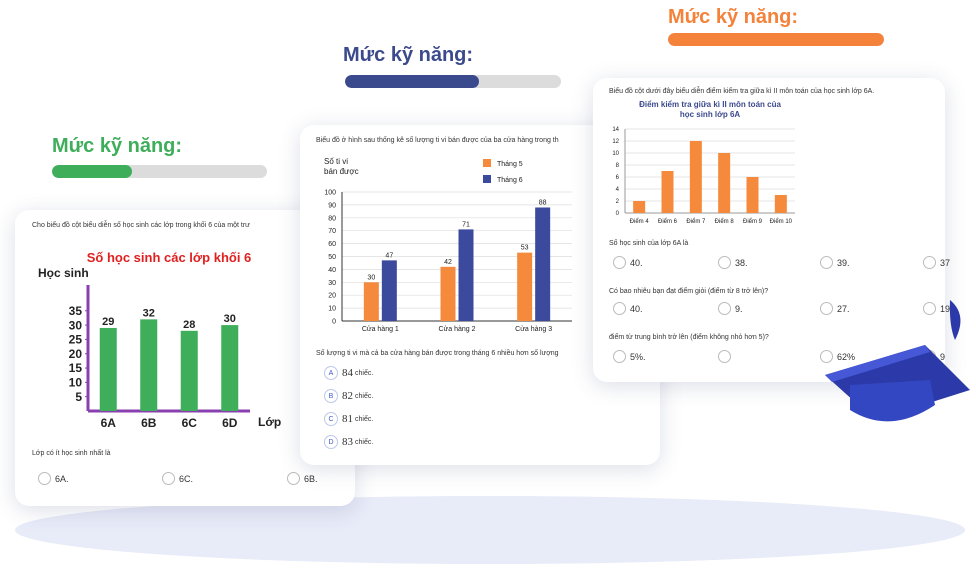  What do you see at coordinates (943, 356) in the screenshot?
I see `option-text: 9` at bounding box center [943, 356].